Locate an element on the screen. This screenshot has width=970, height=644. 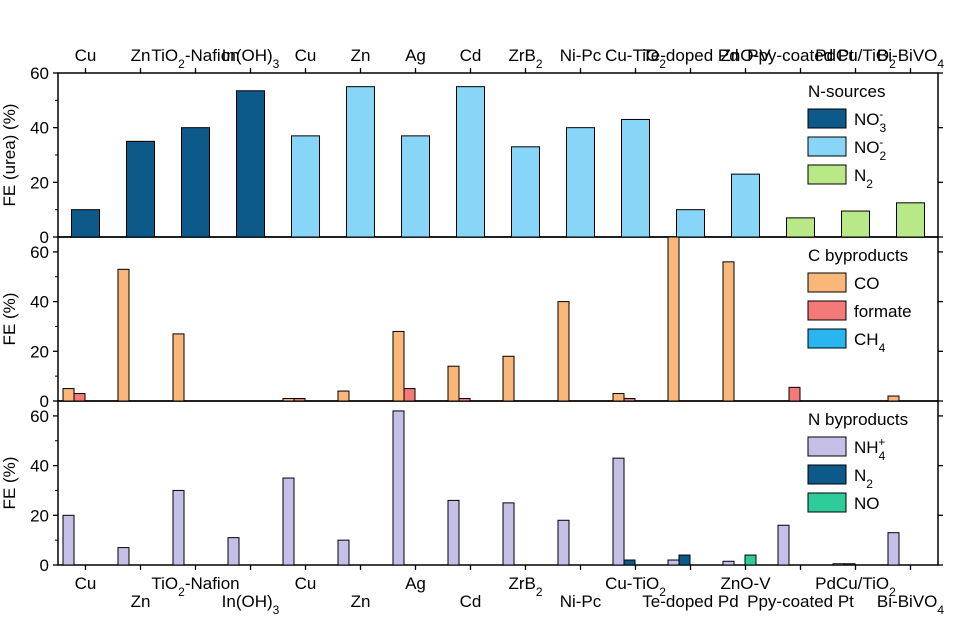
bar-c-byproducts-co-zno-v is located at coordinates (728, 331).